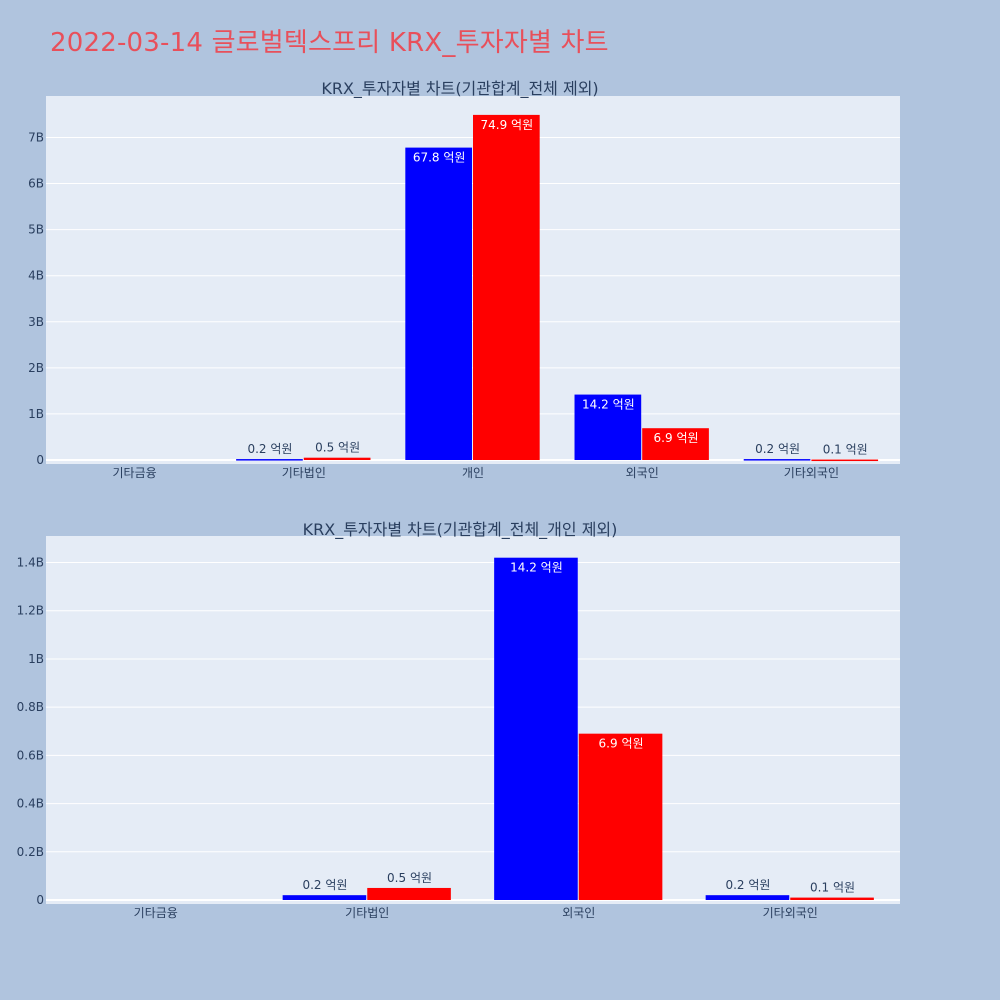 The width and height of the screenshot is (1000, 1000). I want to click on data-label: 74.9 억원, so click(507, 125).